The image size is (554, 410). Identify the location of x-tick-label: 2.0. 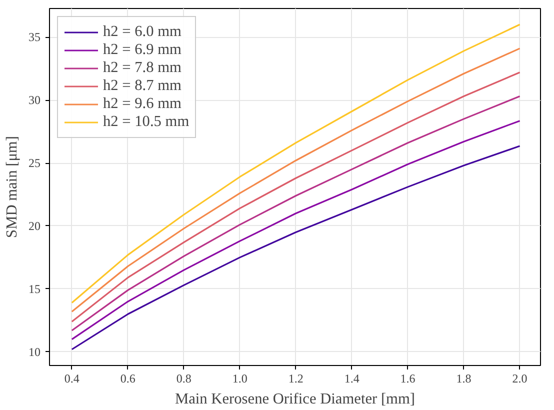
(520, 379).